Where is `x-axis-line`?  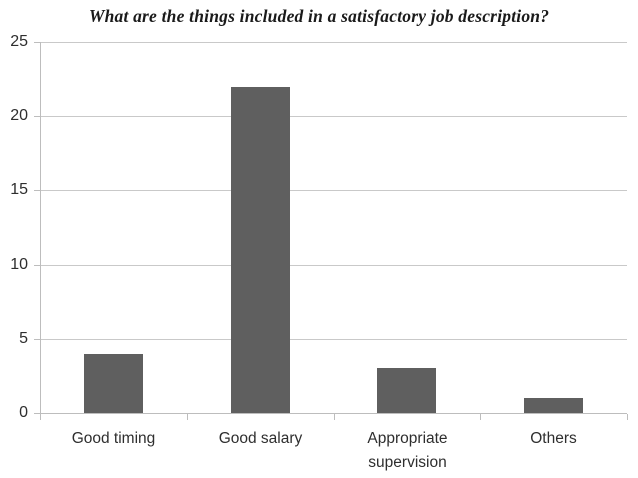 x-axis-line is located at coordinates (333, 413).